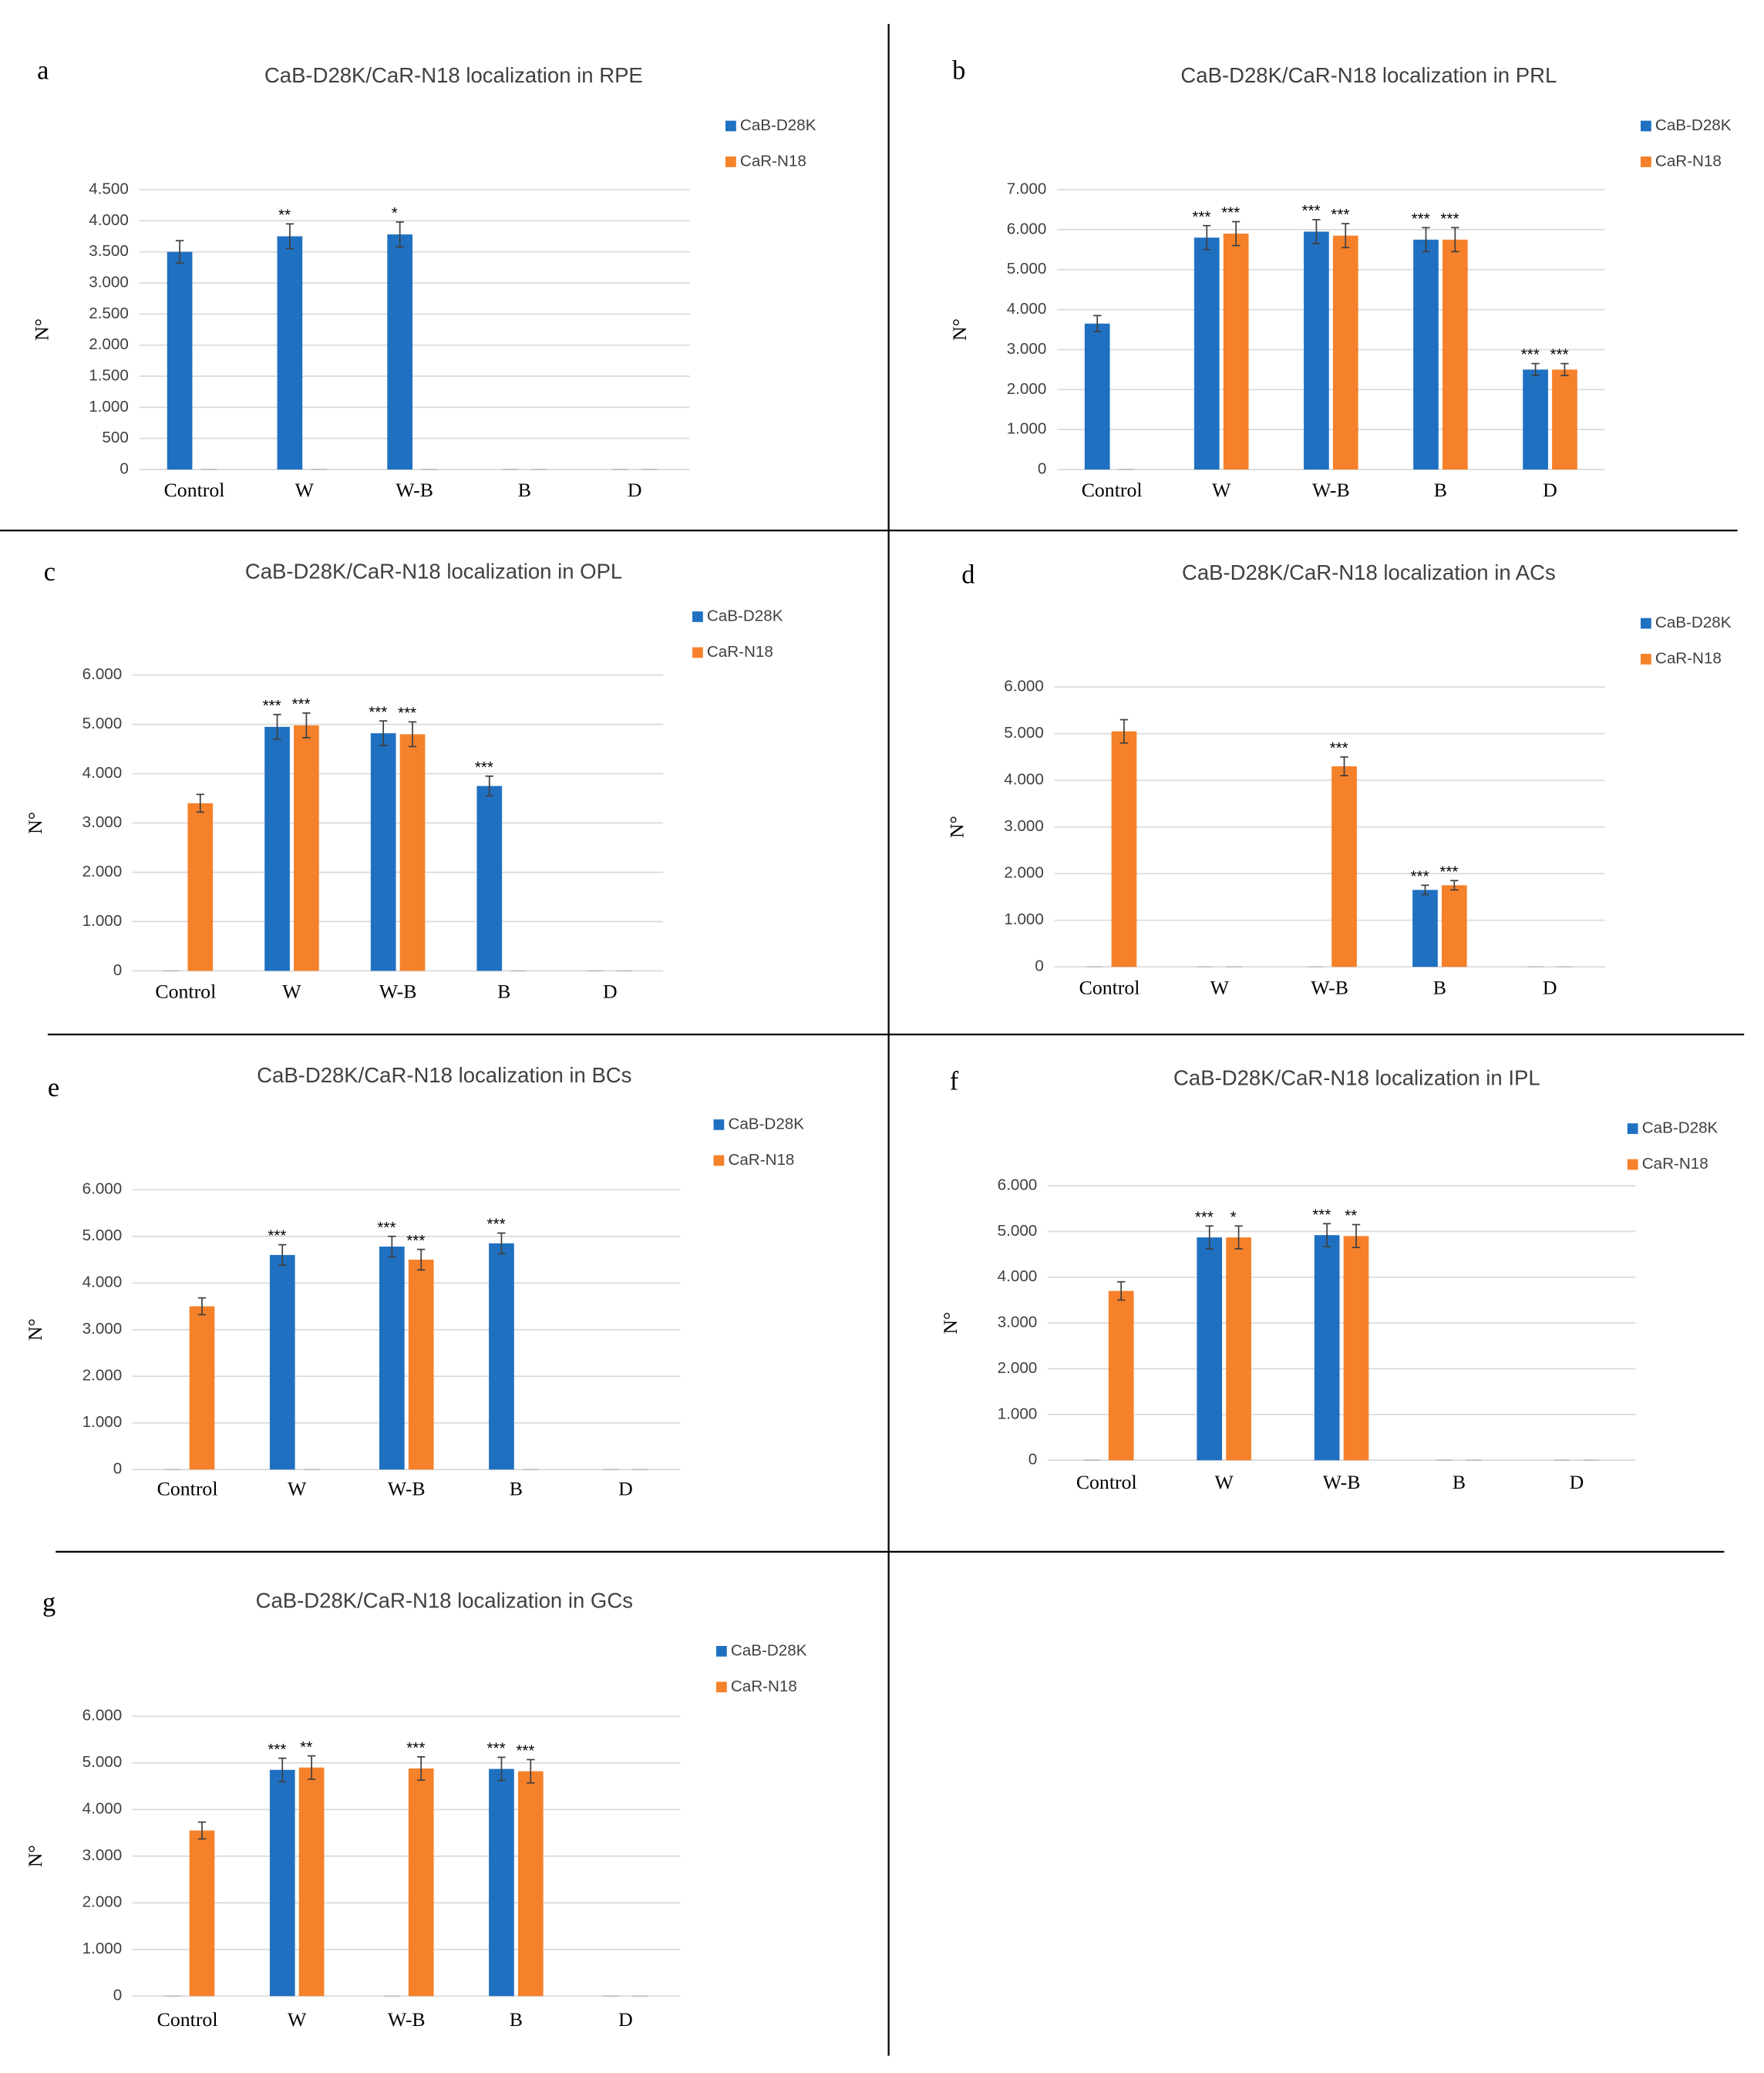 The height and width of the screenshot is (2073, 1764). I want to click on chart-title: CaB-D28K/CaR-N18 localization in IPL, so click(1356, 1078).